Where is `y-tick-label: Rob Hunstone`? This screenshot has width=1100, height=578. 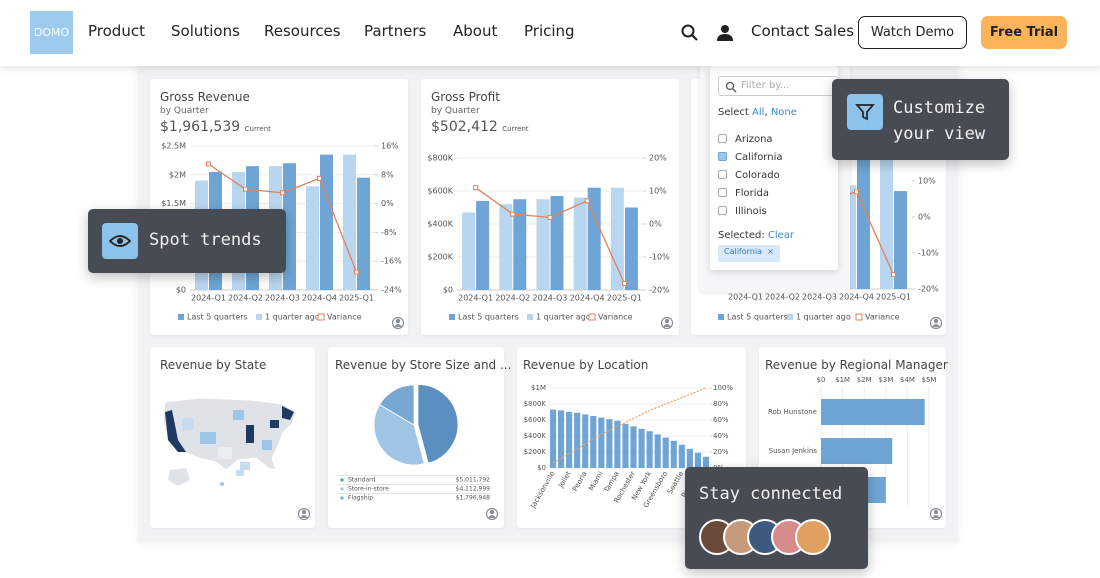 y-tick-label: Rob Hunstone is located at coordinates (792, 412).